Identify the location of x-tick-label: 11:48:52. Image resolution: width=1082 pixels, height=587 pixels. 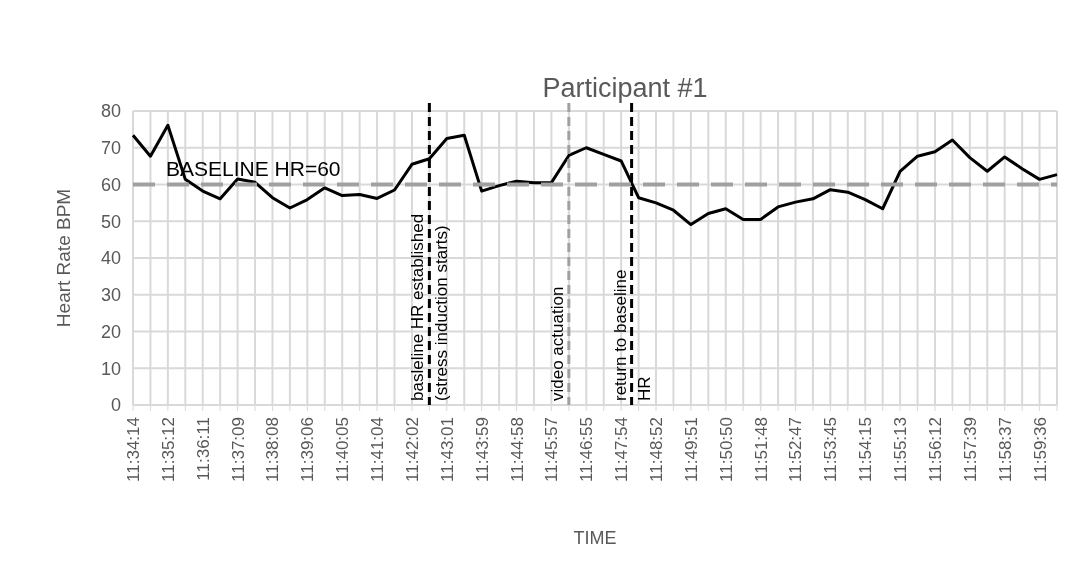
(656, 449).